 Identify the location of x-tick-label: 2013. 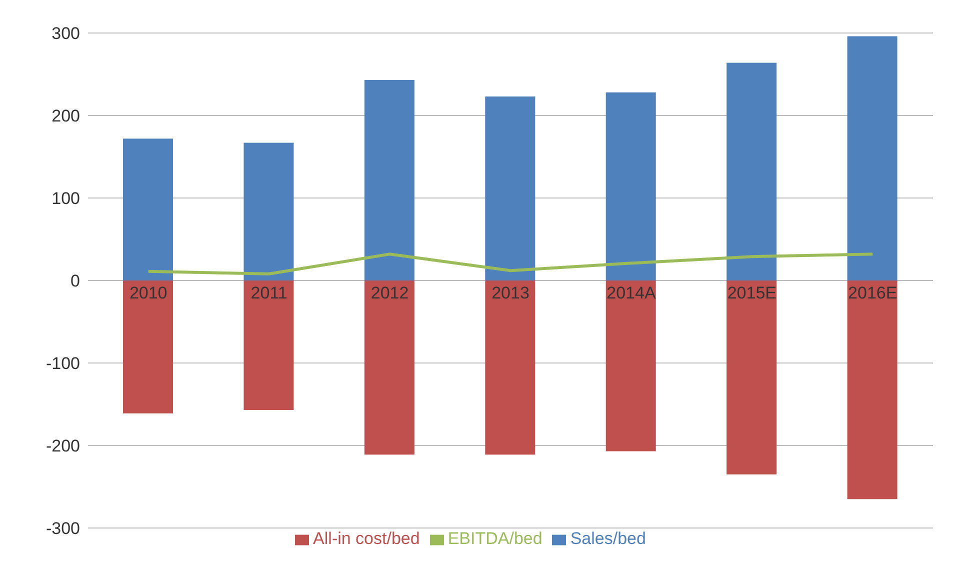
(511, 293).